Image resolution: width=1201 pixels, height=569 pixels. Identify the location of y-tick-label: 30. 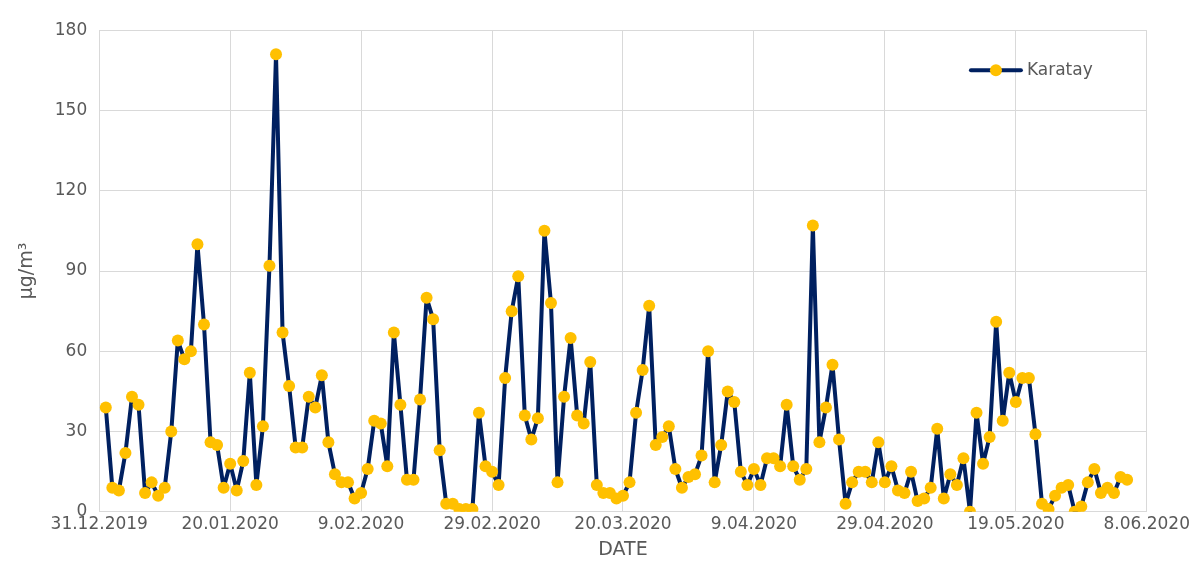
(76, 429).